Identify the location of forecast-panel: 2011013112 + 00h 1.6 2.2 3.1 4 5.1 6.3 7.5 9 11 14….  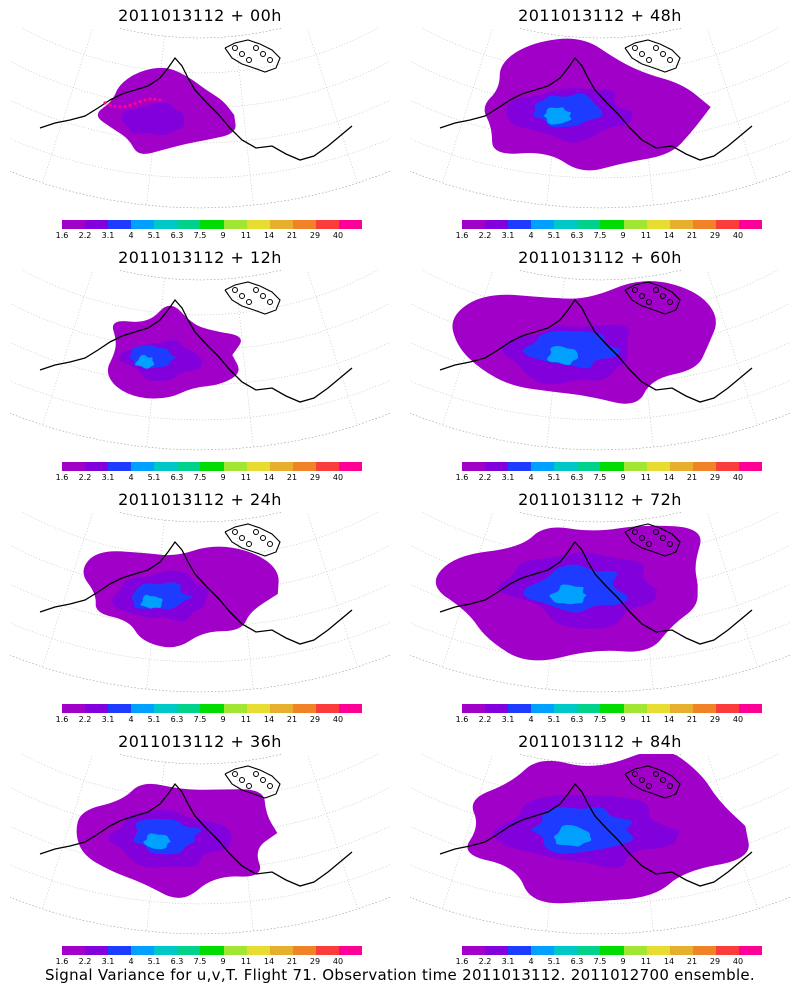
(200, 122).